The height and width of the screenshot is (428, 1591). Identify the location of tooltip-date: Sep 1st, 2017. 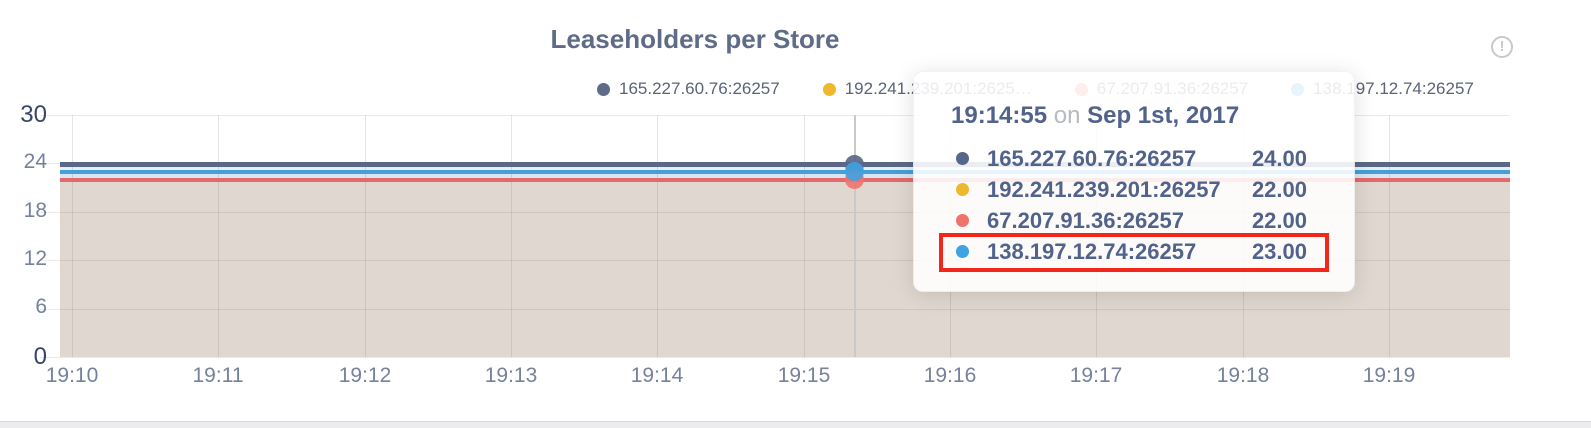
(1163, 115).